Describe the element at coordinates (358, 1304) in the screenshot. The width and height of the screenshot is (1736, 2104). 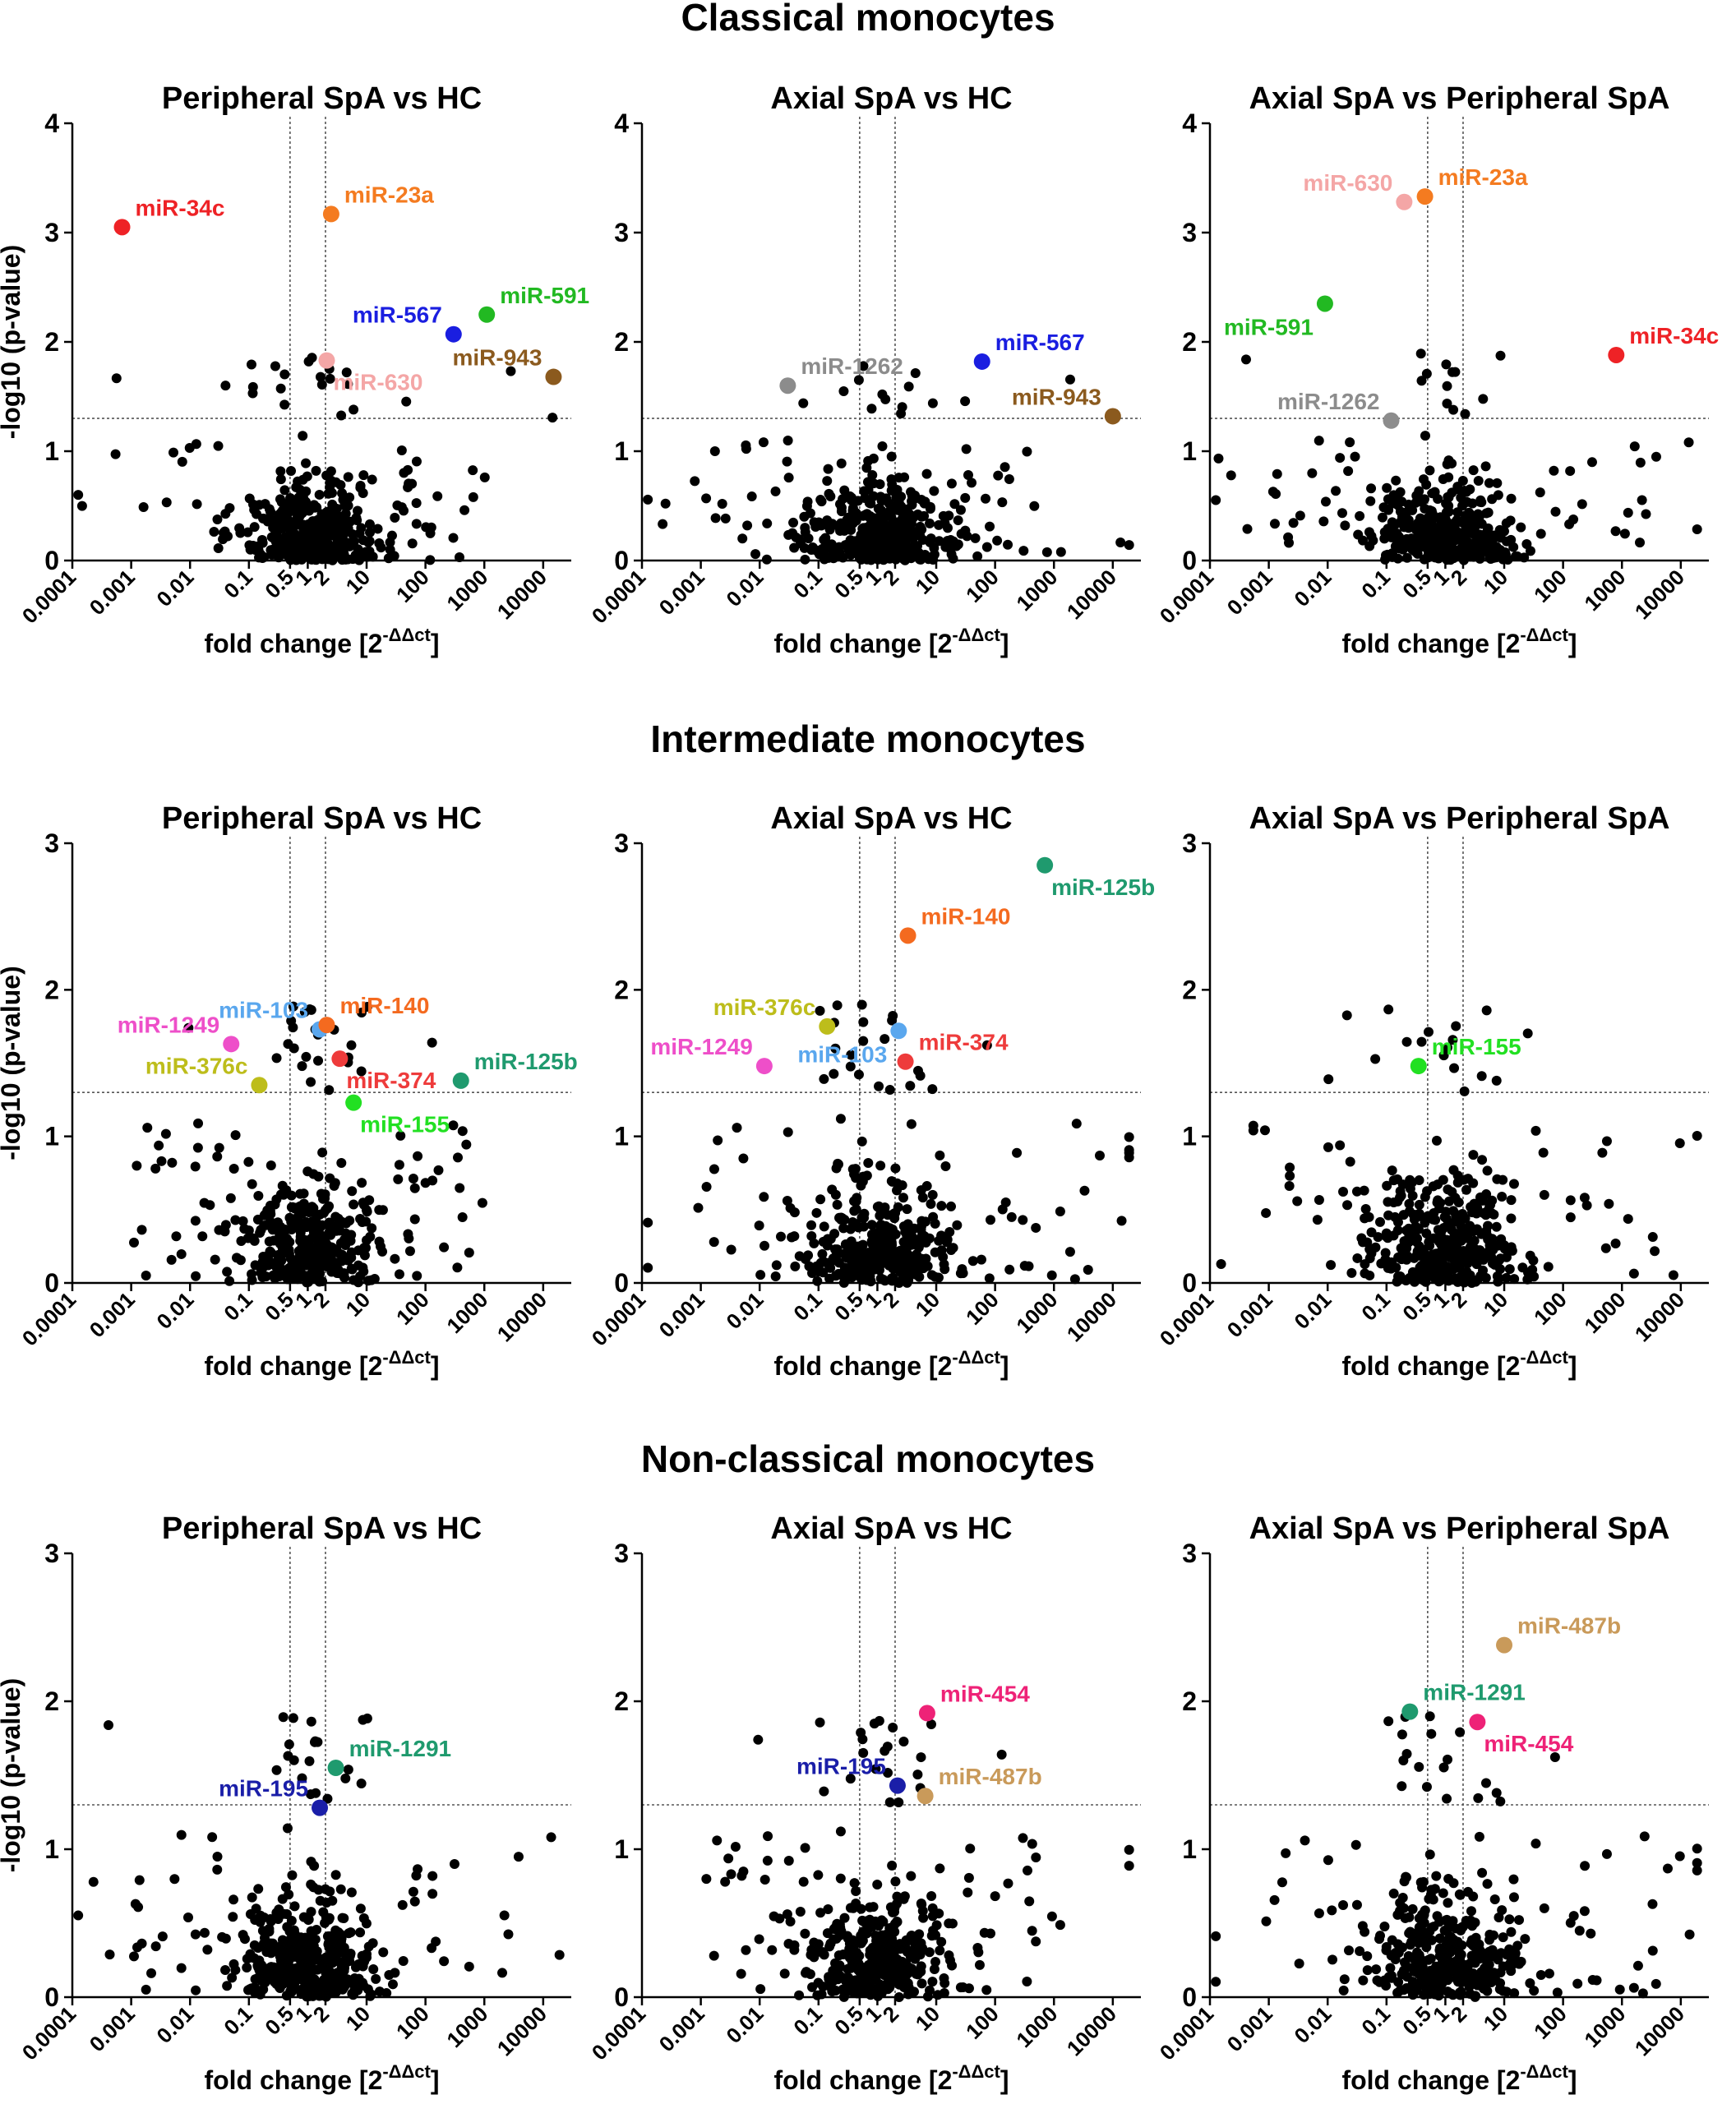
I see `x-tick-label: 10` at that location.